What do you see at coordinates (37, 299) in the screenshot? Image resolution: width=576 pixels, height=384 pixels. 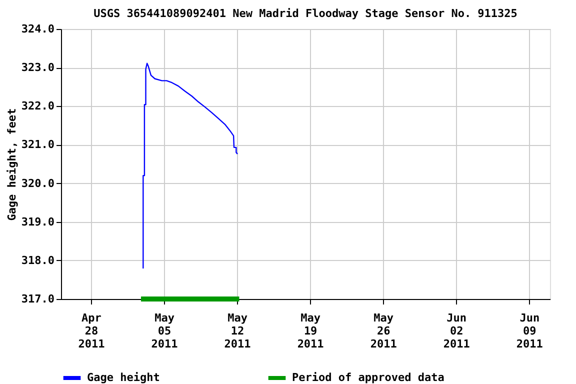 I see `y-tick-label: 317.0` at bounding box center [37, 299].